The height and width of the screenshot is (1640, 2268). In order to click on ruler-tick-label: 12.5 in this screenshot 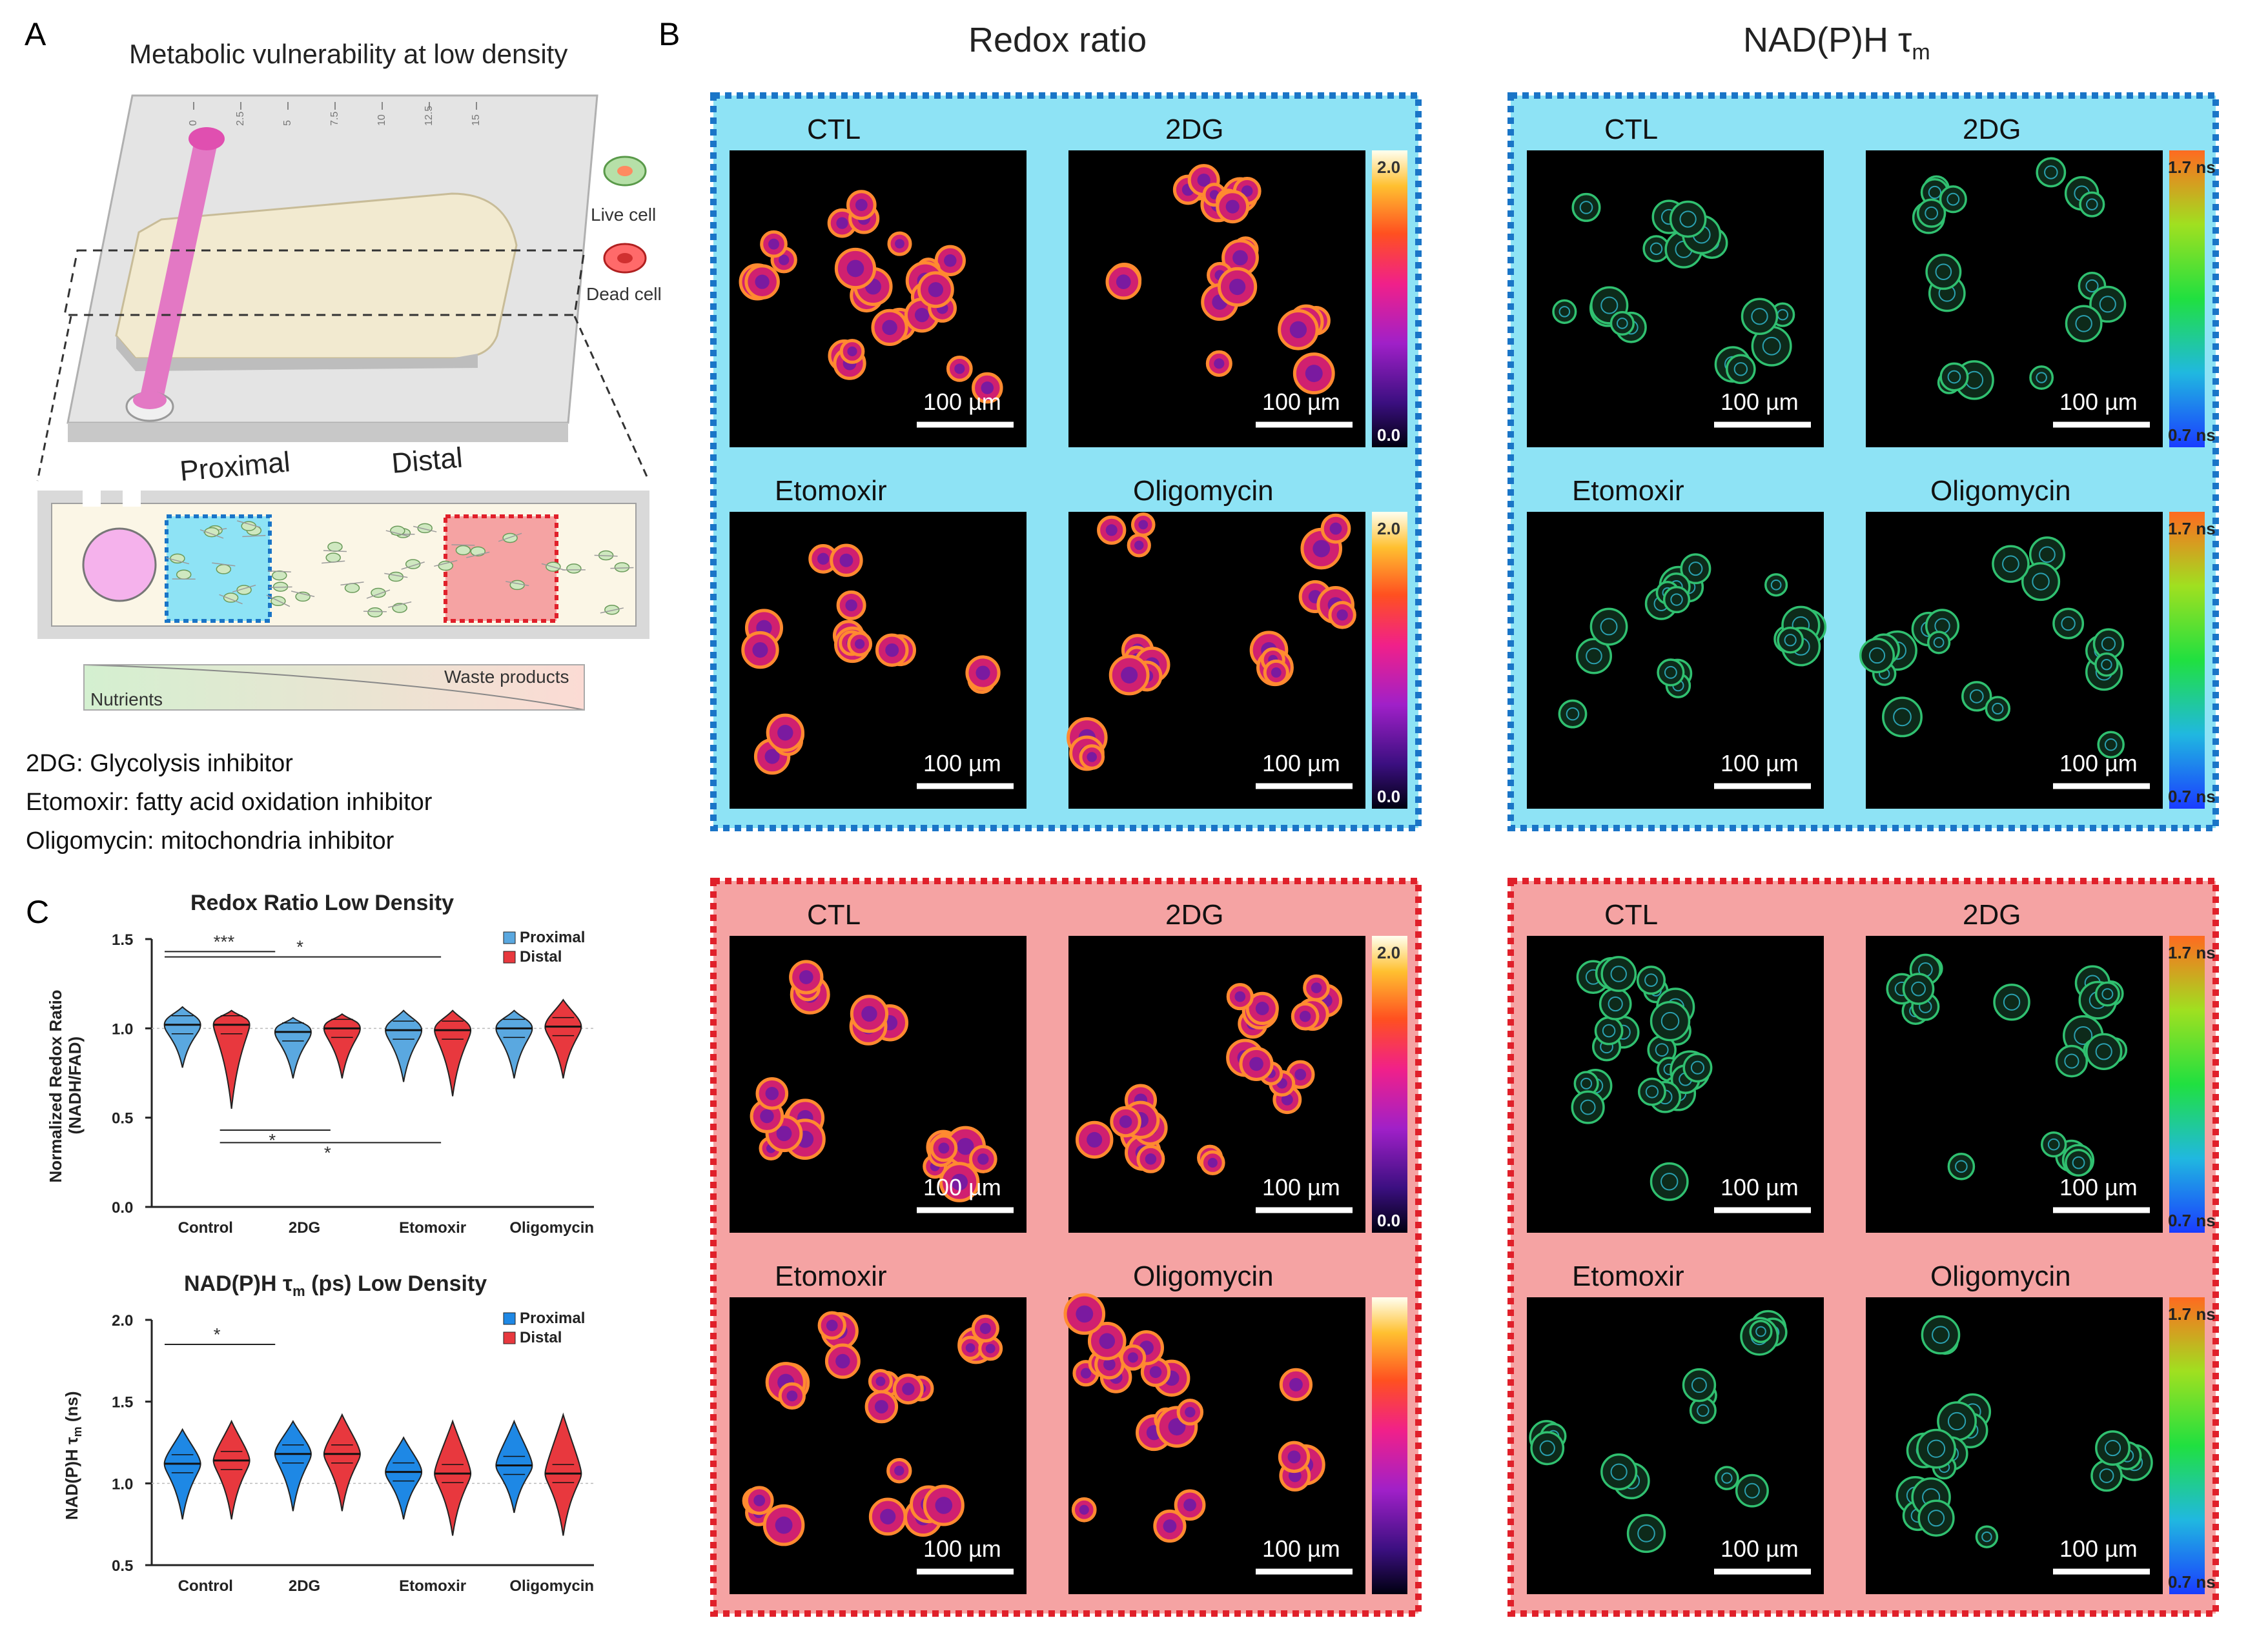, I will do `click(429, 116)`.